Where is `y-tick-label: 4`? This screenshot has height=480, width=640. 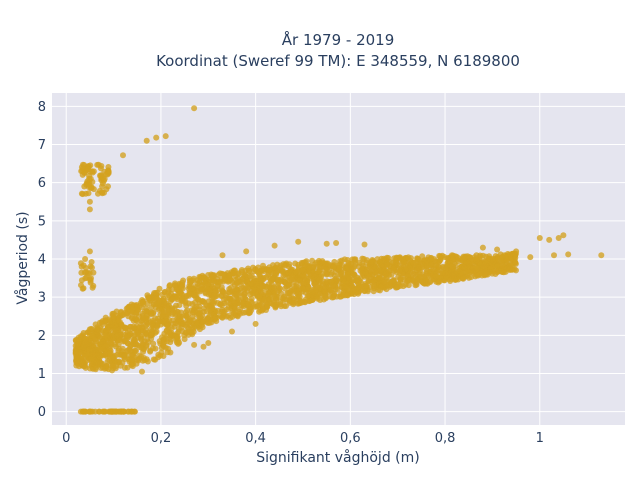
y-tick-label: 4 is located at coordinates (42, 260).